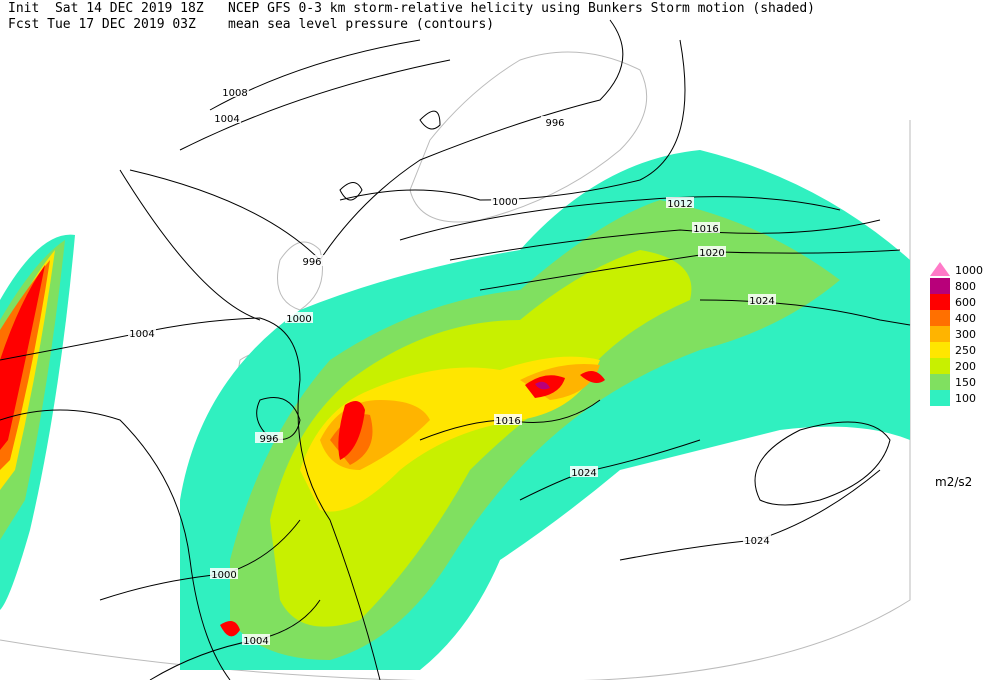 This screenshot has width=1000, height=680. Describe the element at coordinates (954, 482) in the screenshot. I see `unit: m2/s2` at that location.